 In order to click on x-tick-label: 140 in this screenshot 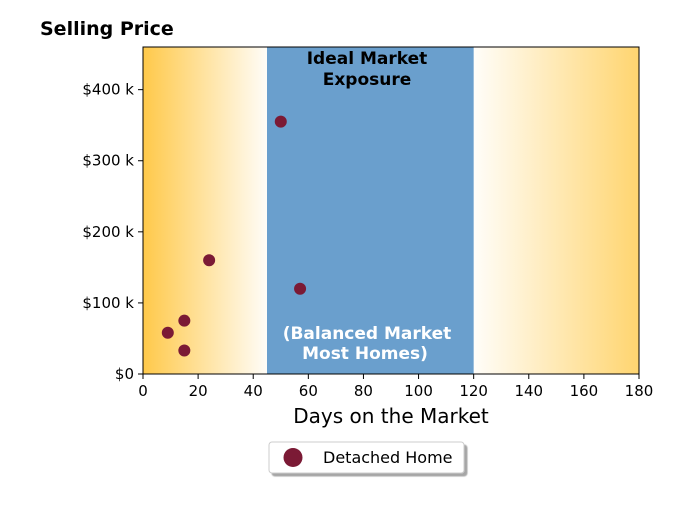, I will do `click(528, 391)`.